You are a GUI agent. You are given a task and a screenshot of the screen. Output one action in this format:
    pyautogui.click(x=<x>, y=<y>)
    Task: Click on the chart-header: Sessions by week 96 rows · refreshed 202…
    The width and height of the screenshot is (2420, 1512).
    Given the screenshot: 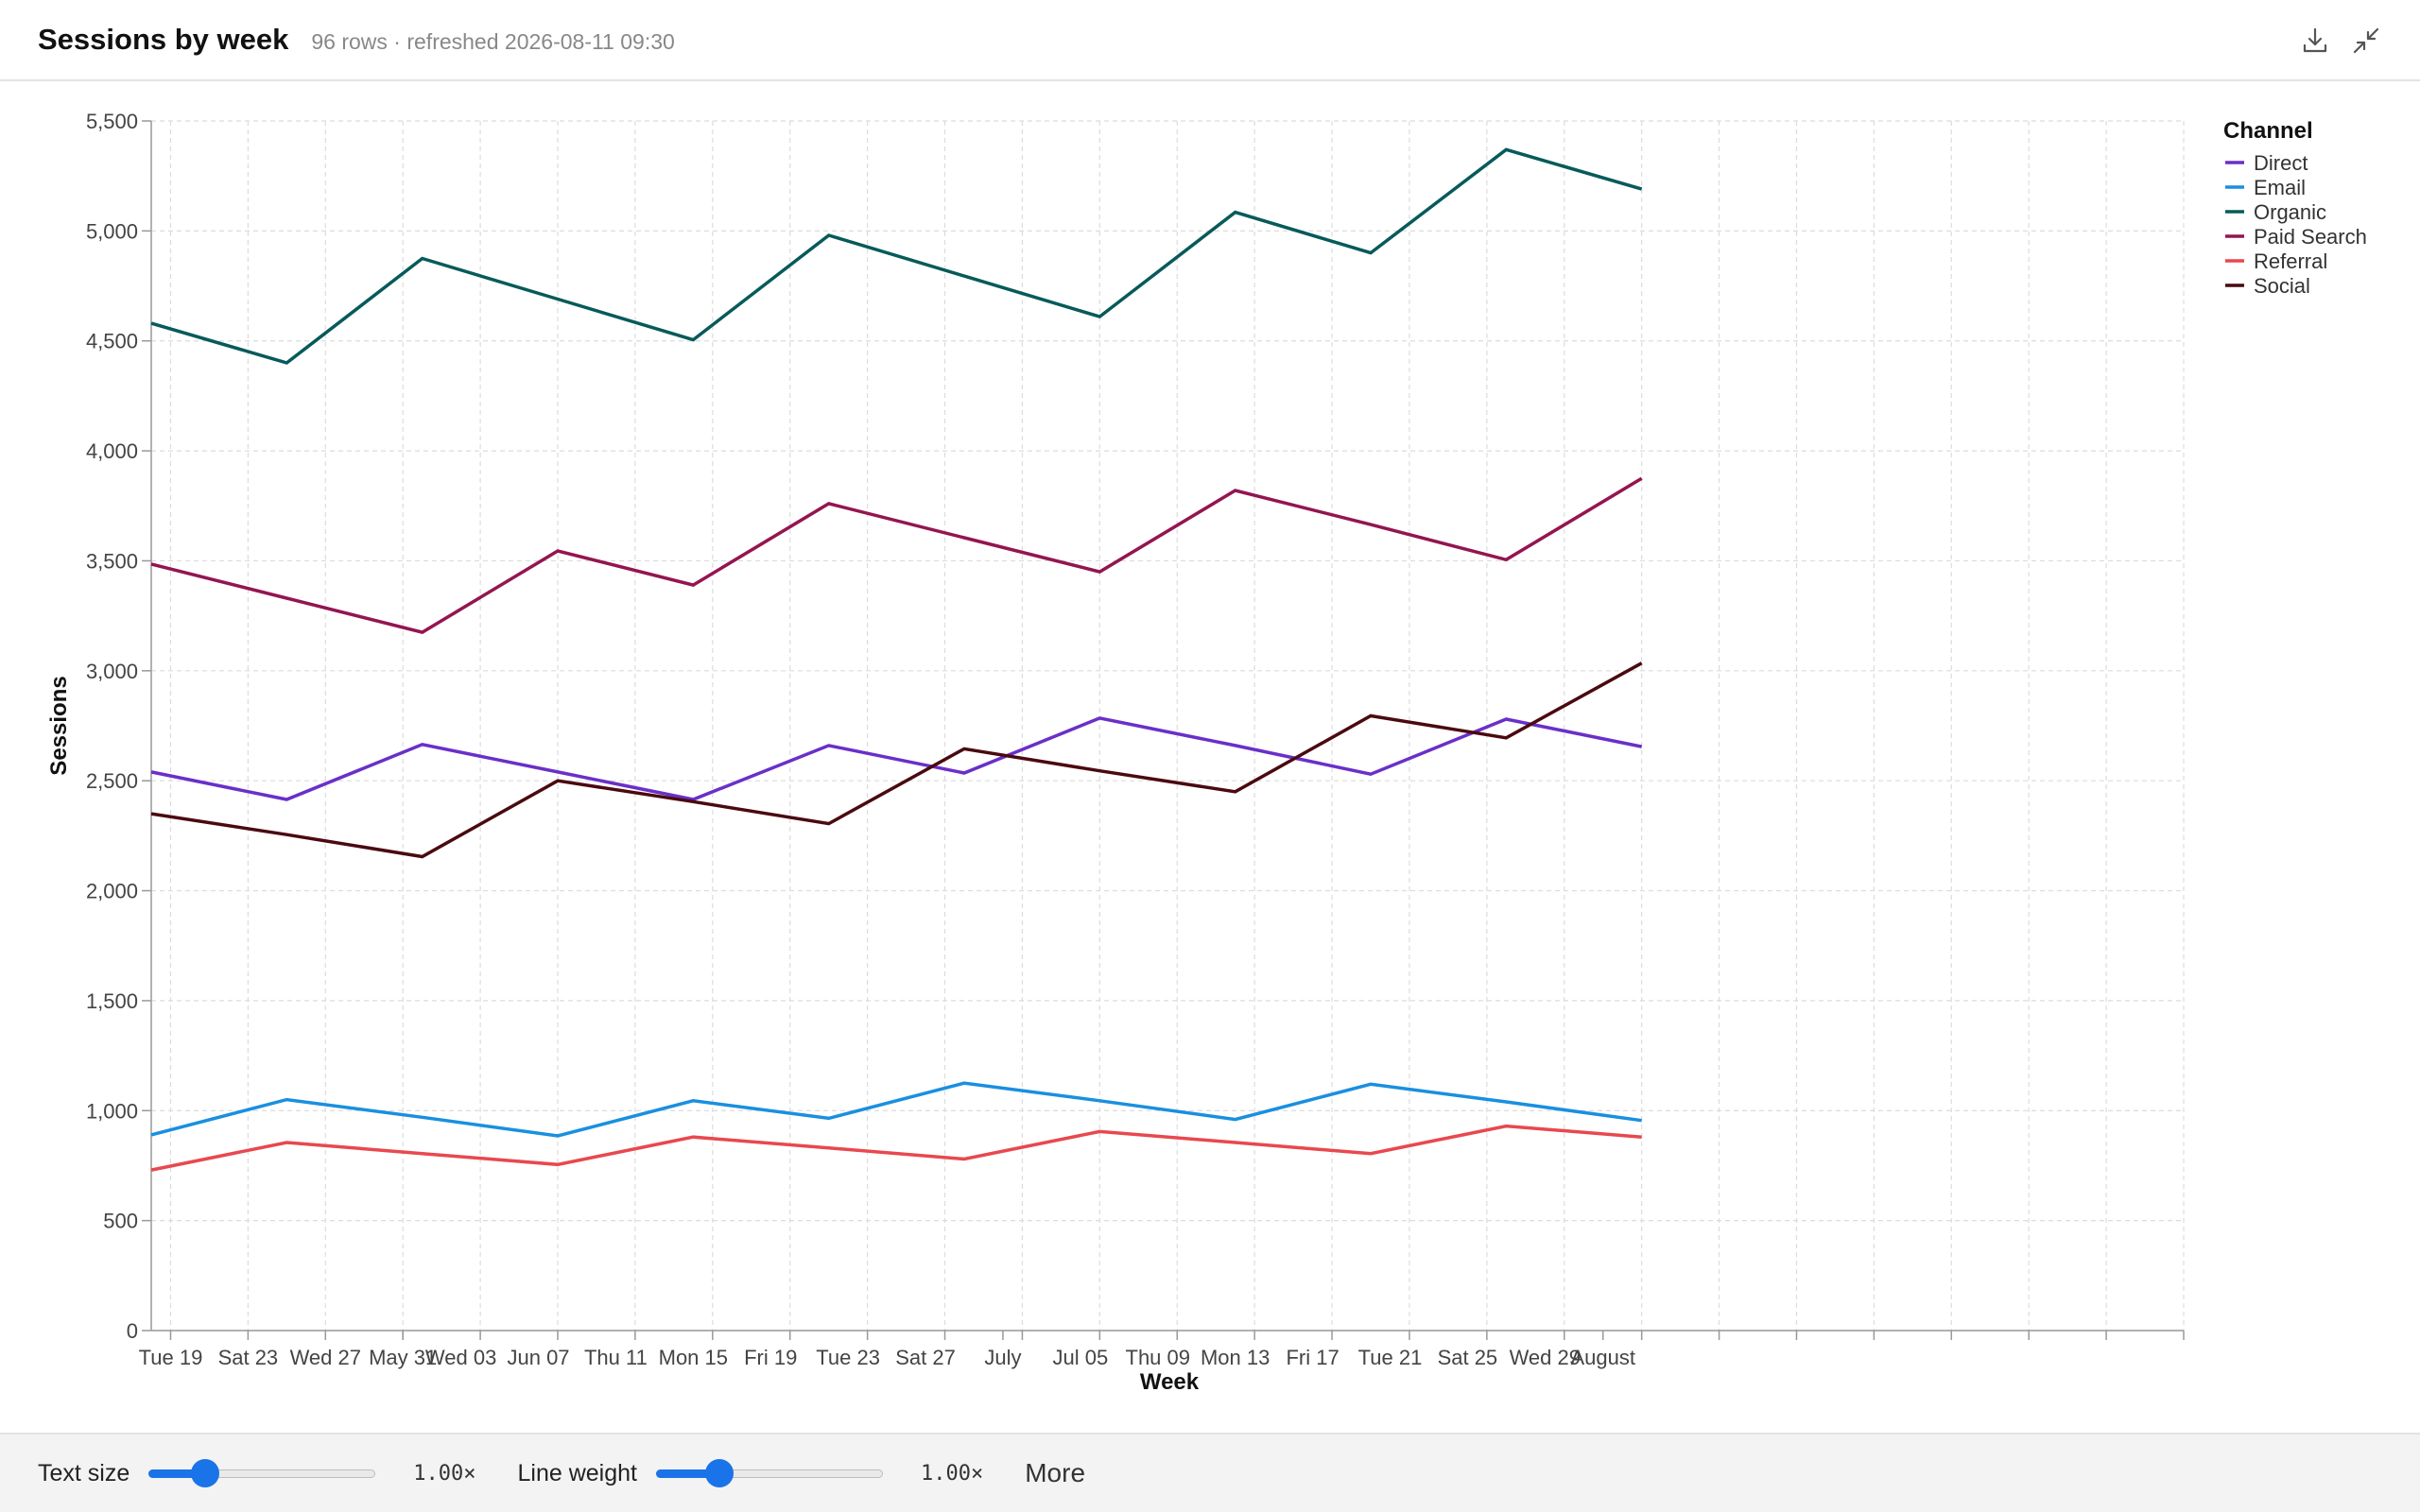 What is the action you would take?
    pyautogui.click(x=1210, y=40)
    